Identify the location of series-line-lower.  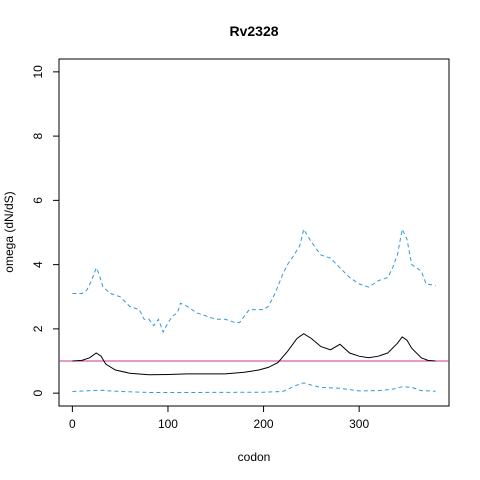
(254, 387).